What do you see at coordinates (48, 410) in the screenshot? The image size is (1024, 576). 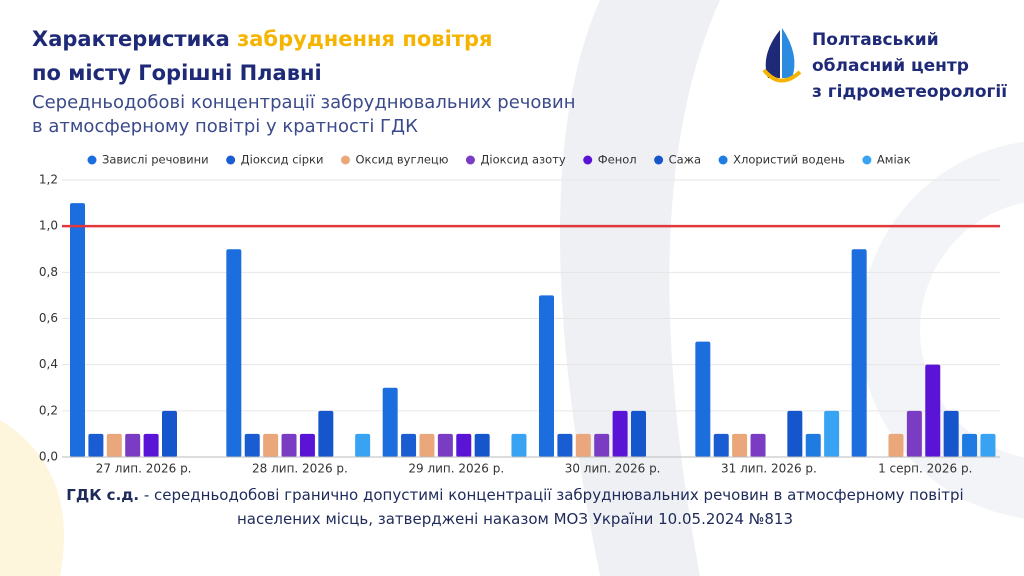 I see `y-tick-label: 0,2` at bounding box center [48, 410].